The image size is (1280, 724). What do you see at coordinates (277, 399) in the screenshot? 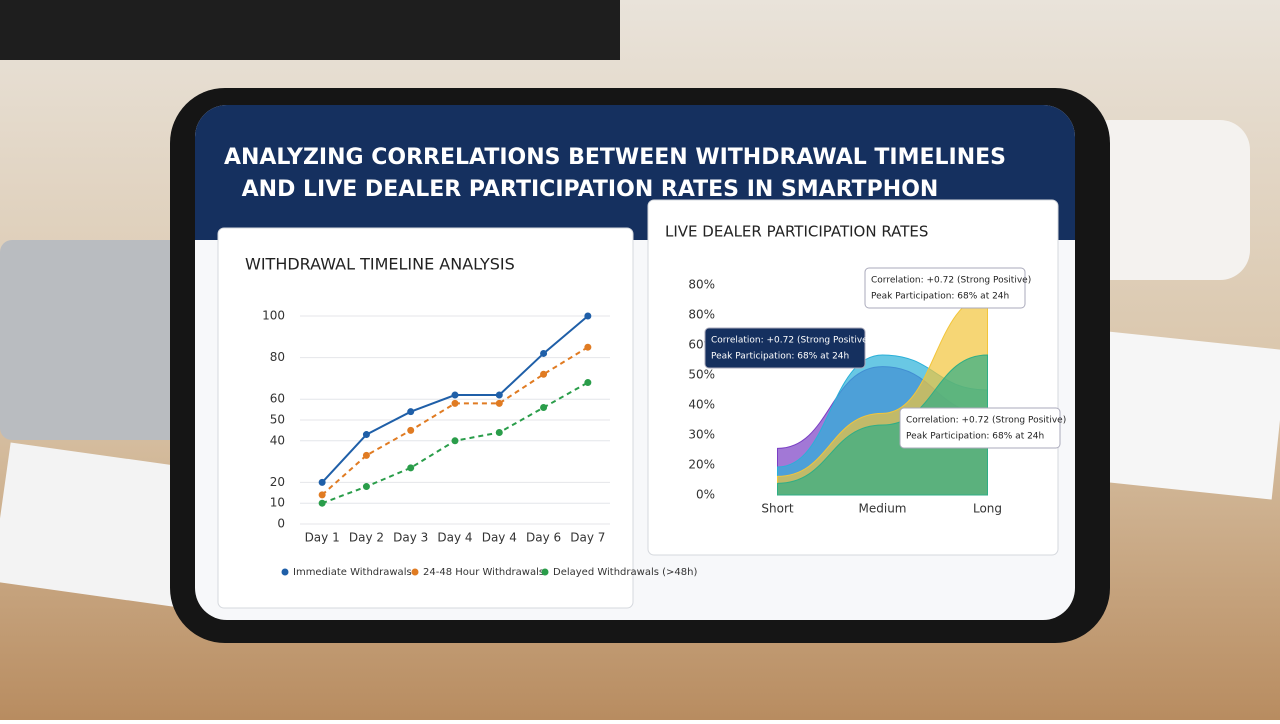
I see `y-tick-label: 60` at bounding box center [277, 399].